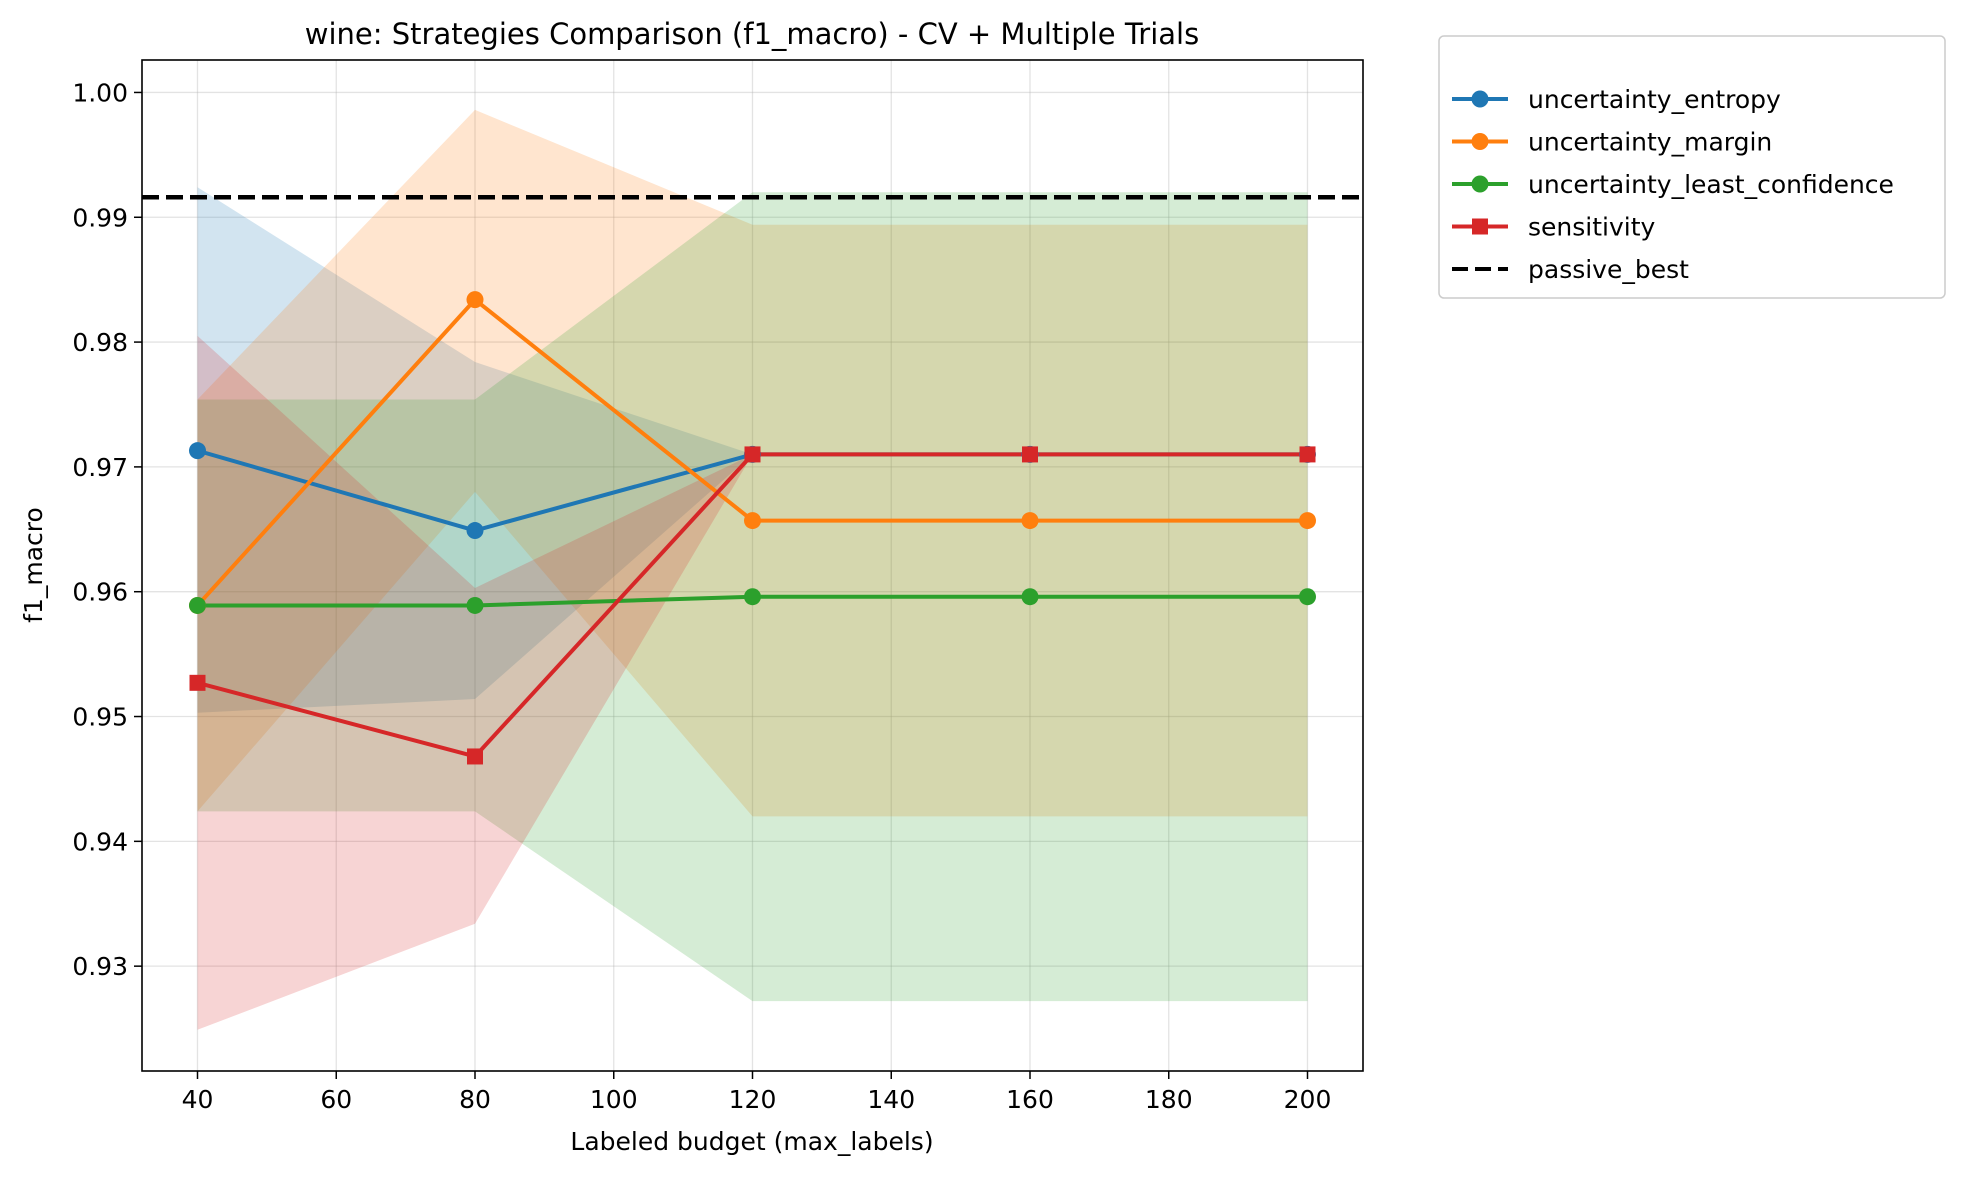 Image resolution: width=1963 pixels, height=1183 pixels. I want to click on y-axis-ticks: 0.93 0.94 0.95 0.96 0.97 0.98 0.99 1.00, so click(107, 529).